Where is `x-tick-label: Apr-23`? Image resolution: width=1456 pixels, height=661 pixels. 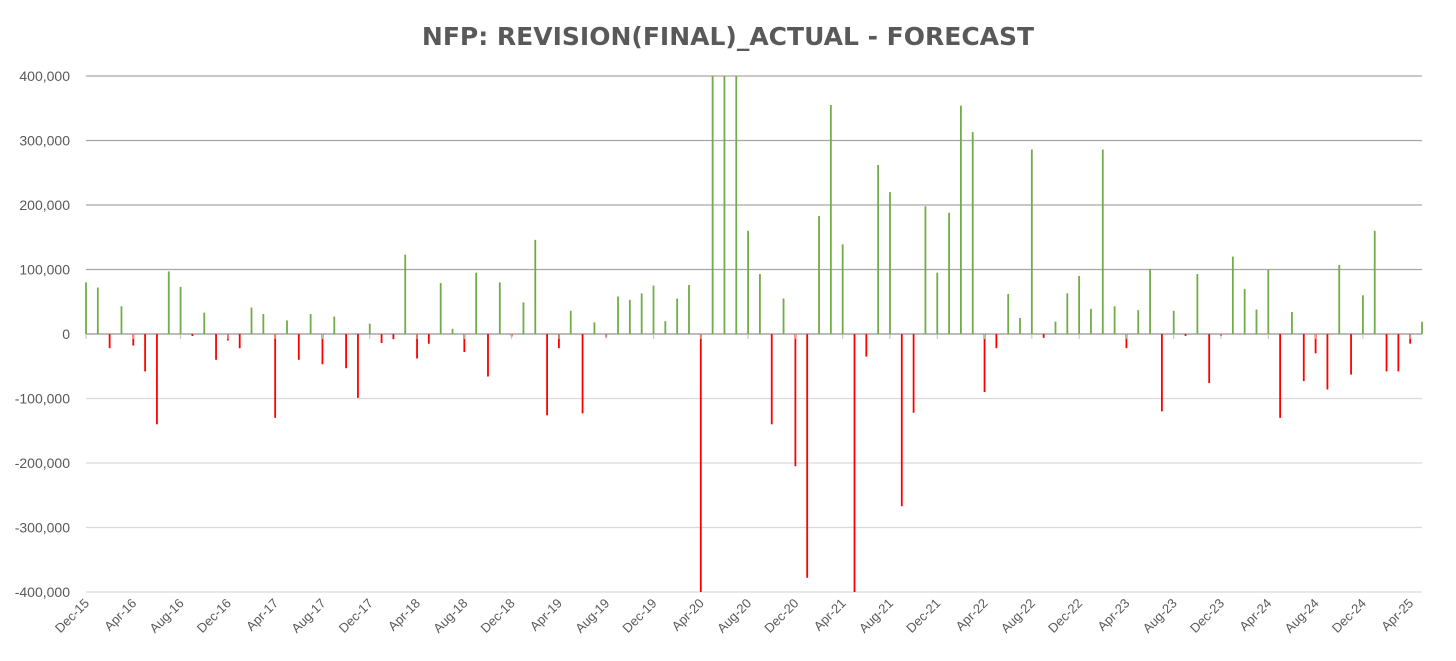 x-tick-label: Apr-23 is located at coordinates (1113, 615).